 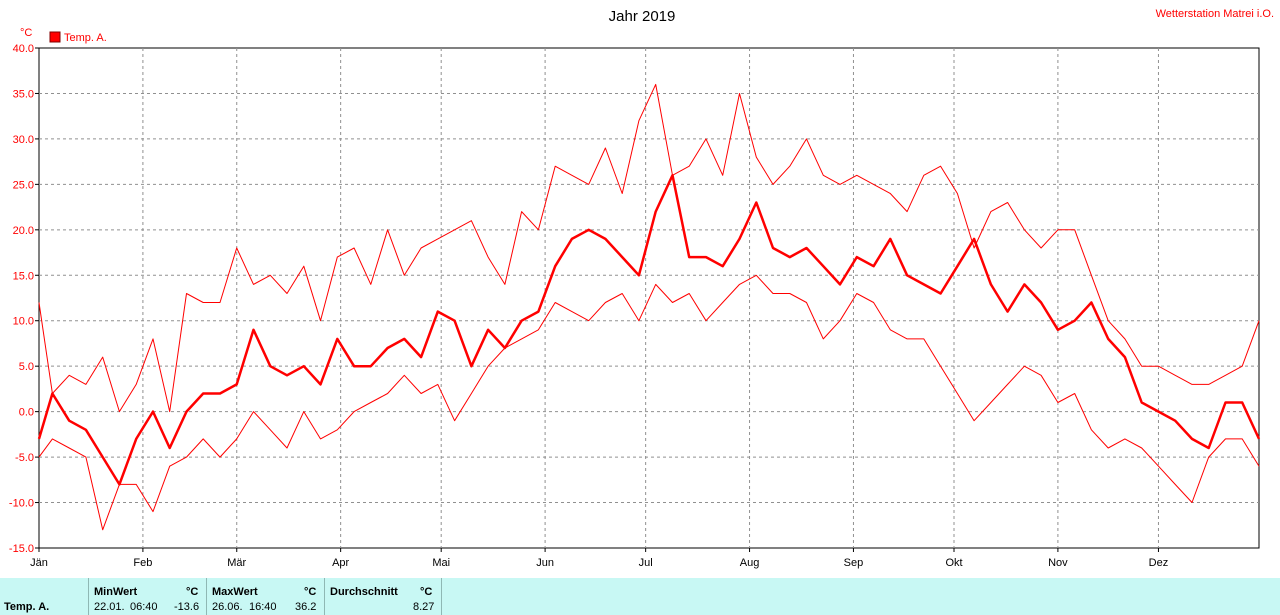 I want to click on y-tick-label: -15.0, so click(x=21, y=549).